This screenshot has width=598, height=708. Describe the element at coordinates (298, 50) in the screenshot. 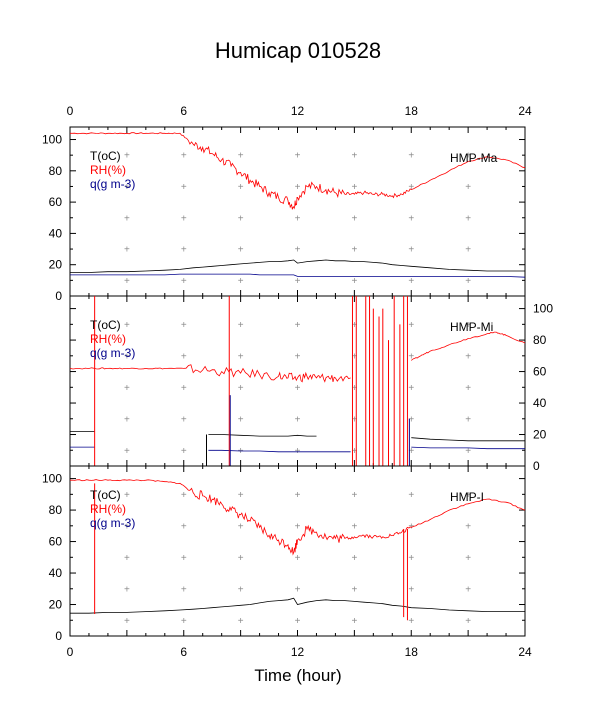

I see `figure-title: Humicap 010528` at that location.